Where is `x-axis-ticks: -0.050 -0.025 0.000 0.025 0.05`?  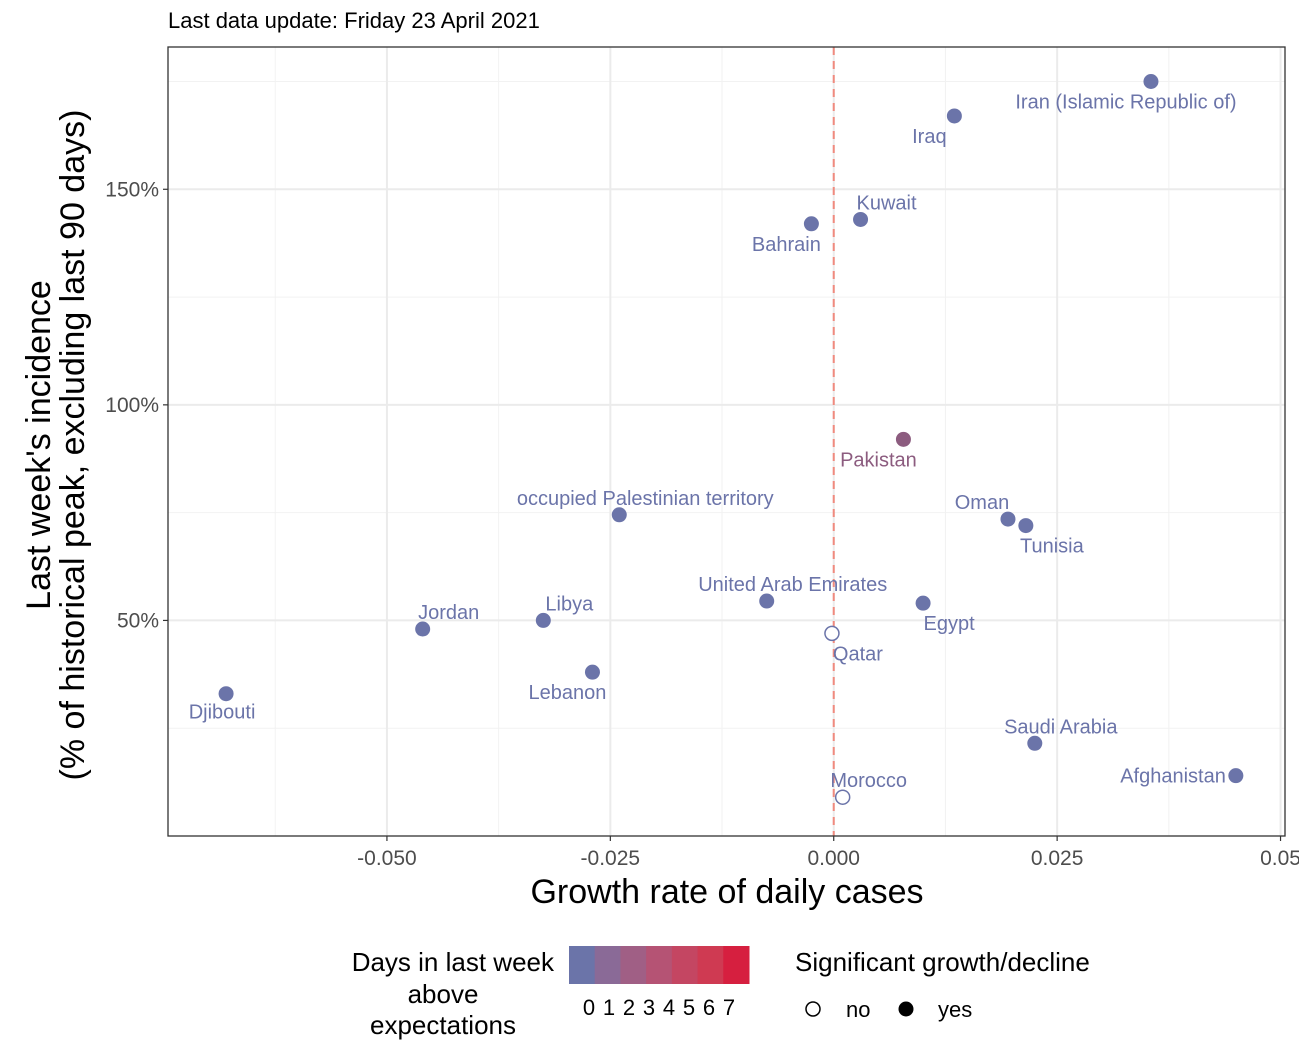 x-axis-ticks: -0.050 -0.025 0.000 0.025 0.05 is located at coordinates (828, 853).